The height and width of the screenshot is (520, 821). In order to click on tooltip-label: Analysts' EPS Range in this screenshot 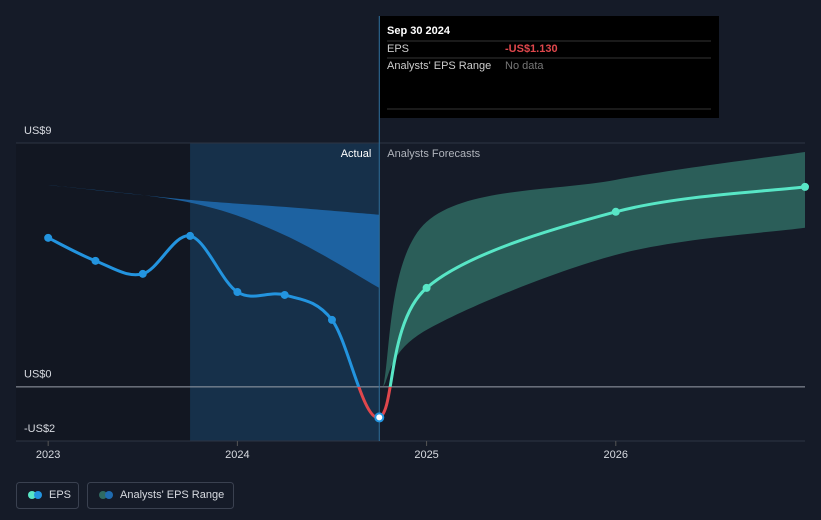, I will do `click(439, 66)`.